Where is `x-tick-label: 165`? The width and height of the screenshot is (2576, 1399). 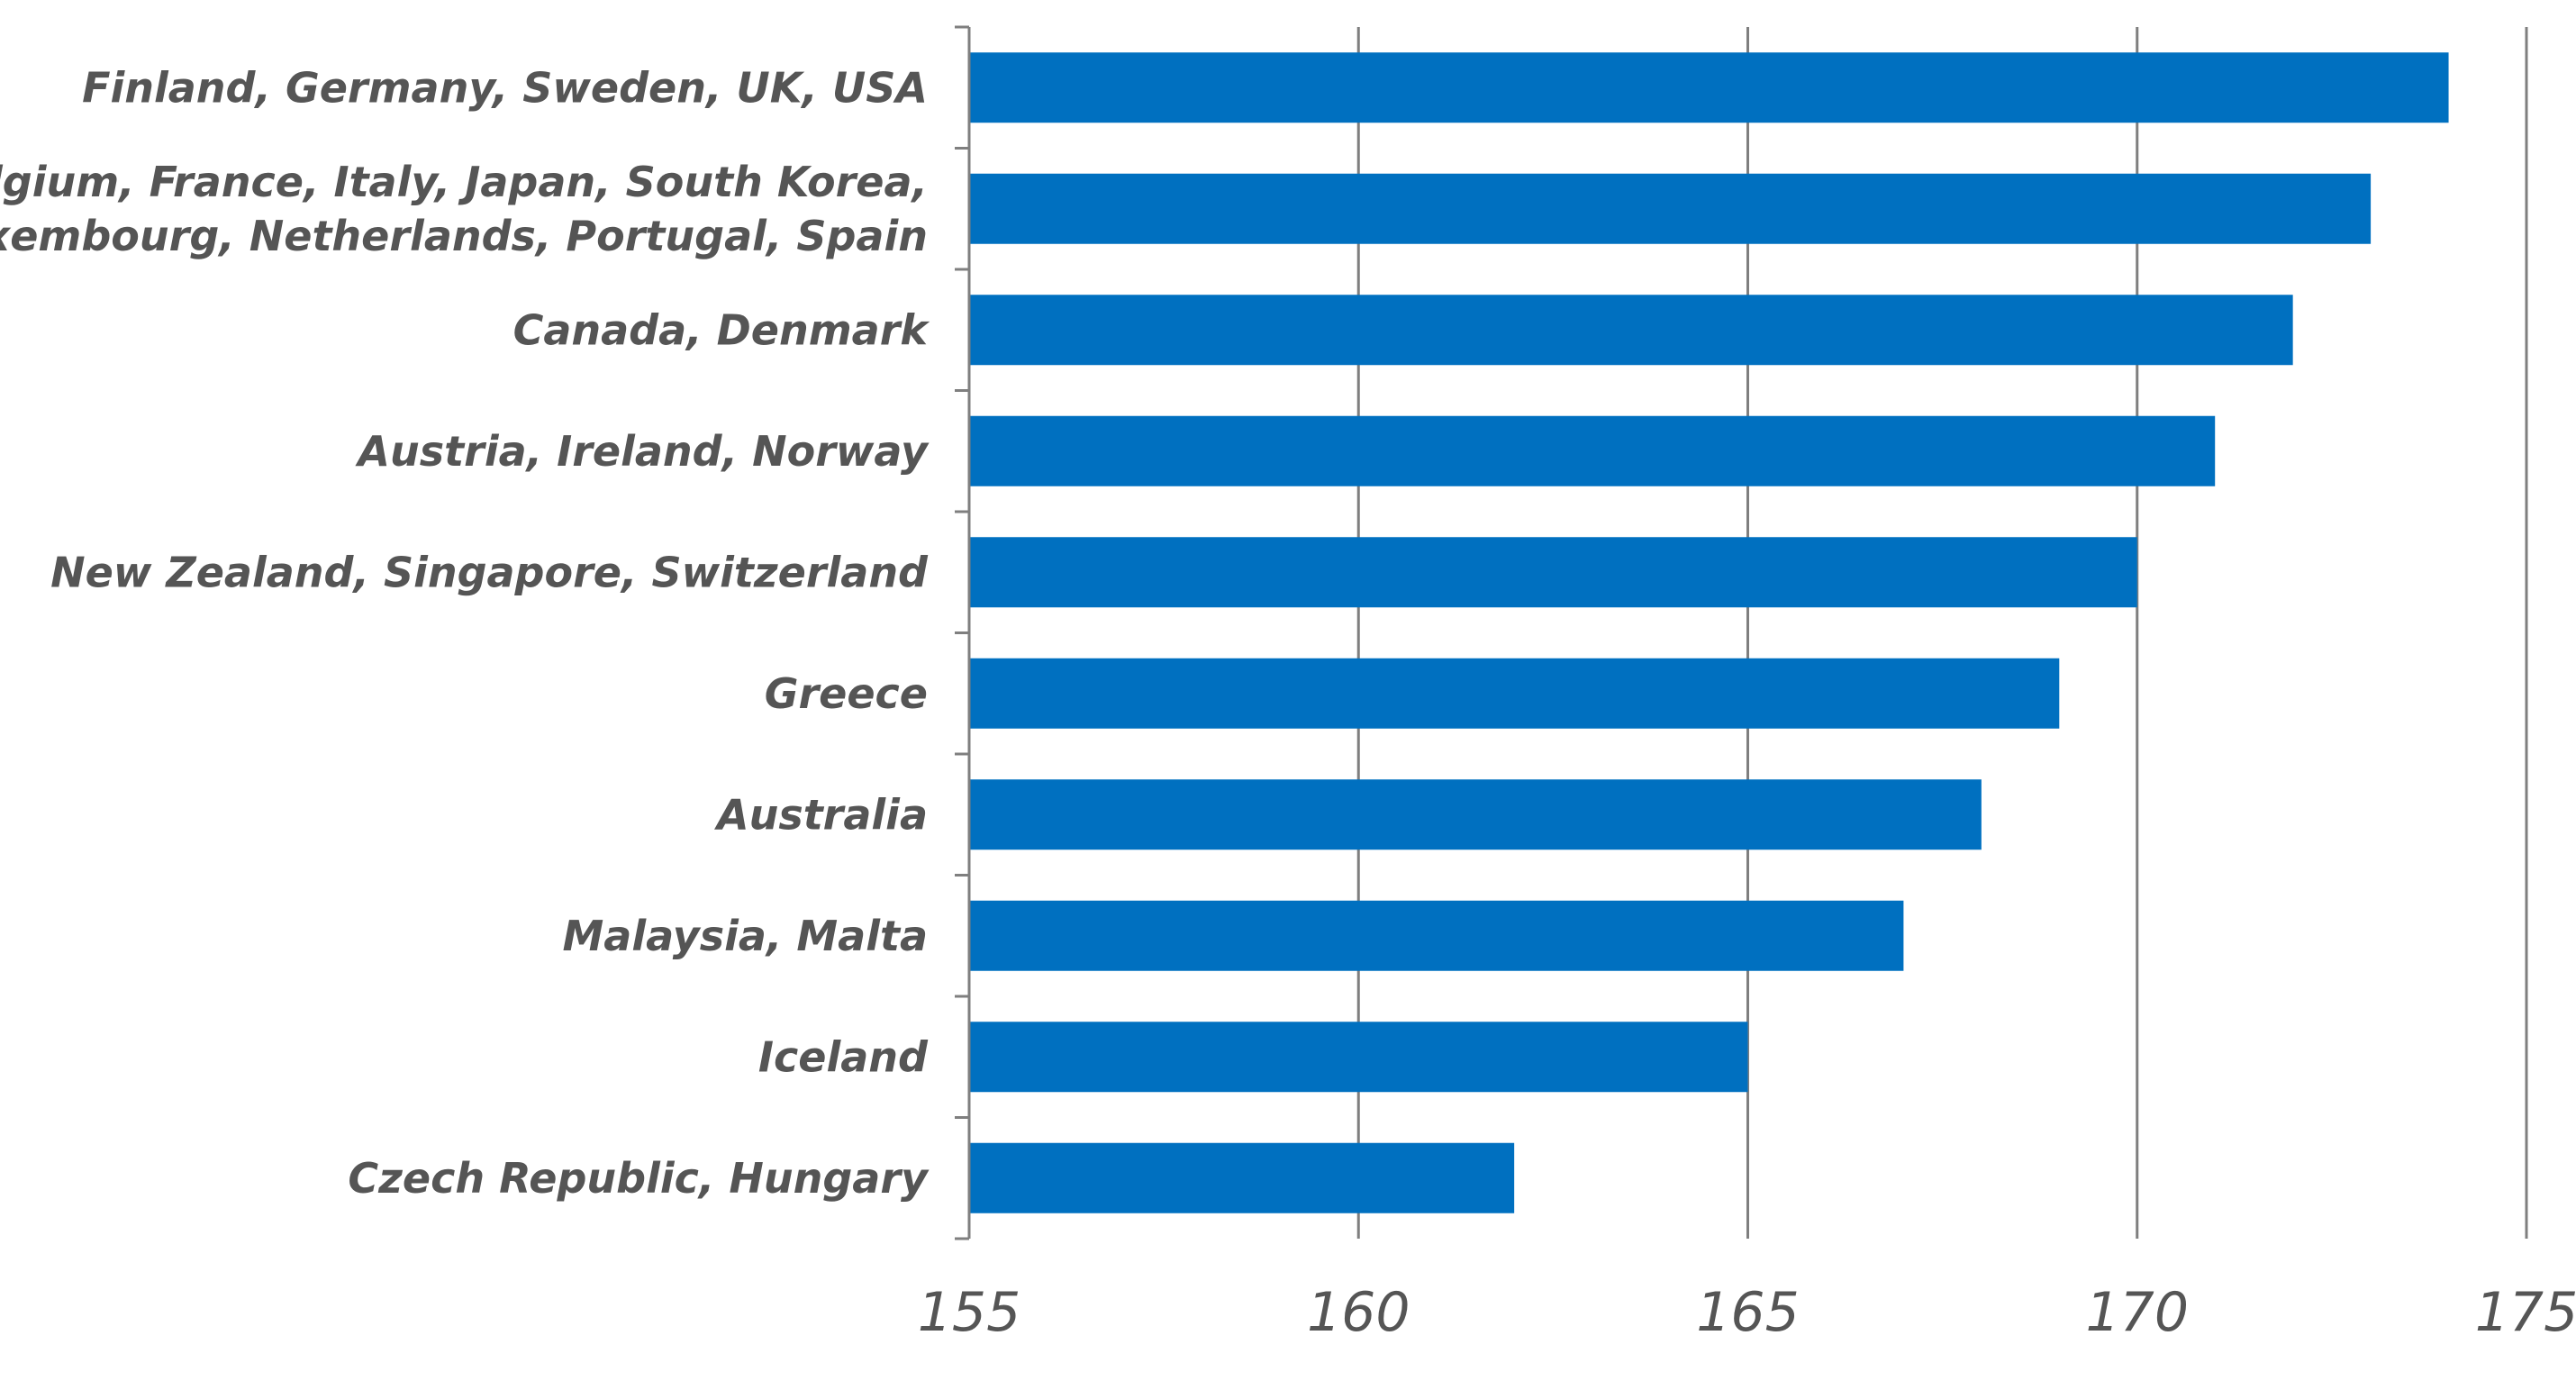
x-tick-label: 165 is located at coordinates (1748, 1312).